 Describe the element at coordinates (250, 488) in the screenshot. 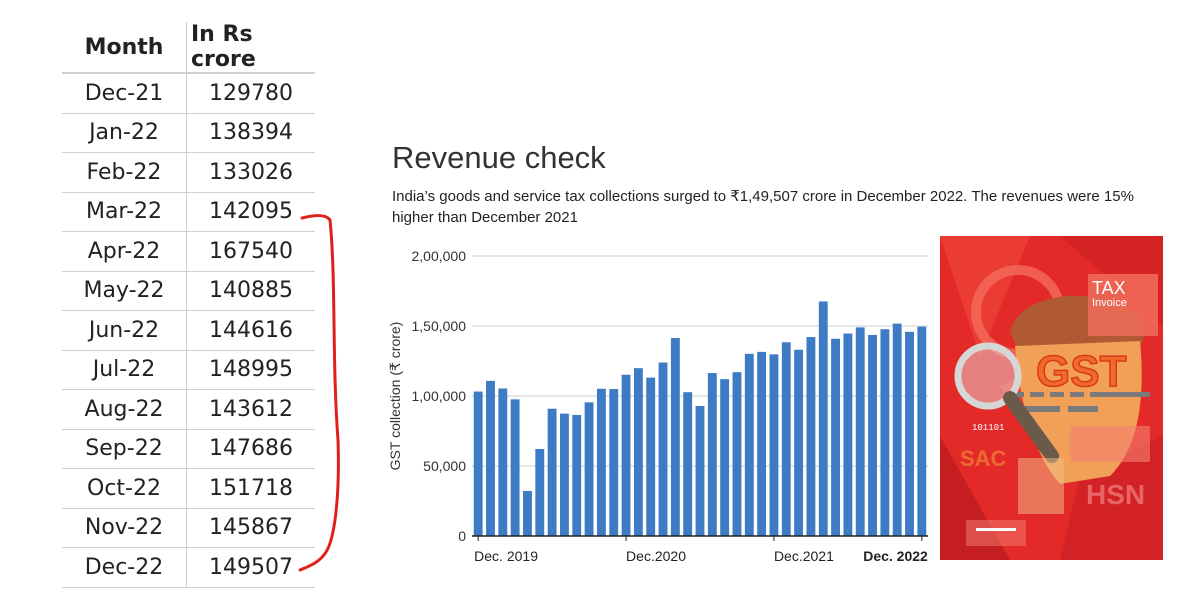

I see `amount-cell: 151718` at that location.